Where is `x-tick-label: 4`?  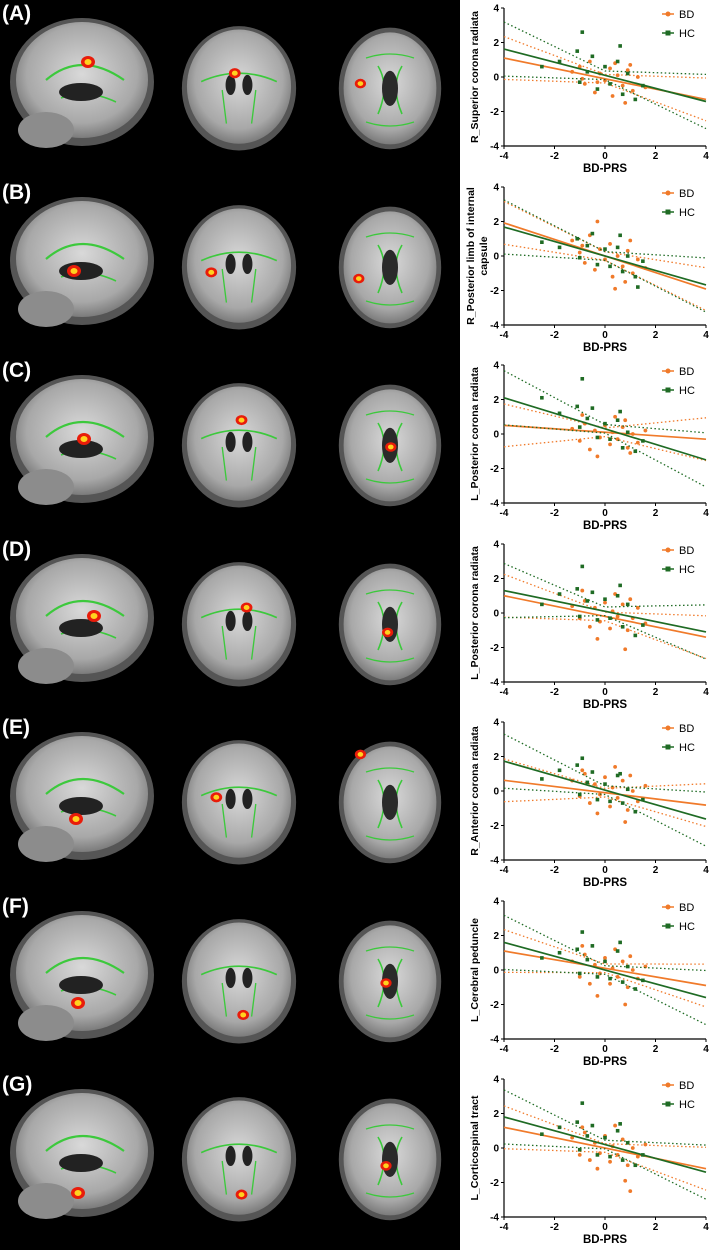
x-tick-label: 4 is located at coordinates (706, 1049).